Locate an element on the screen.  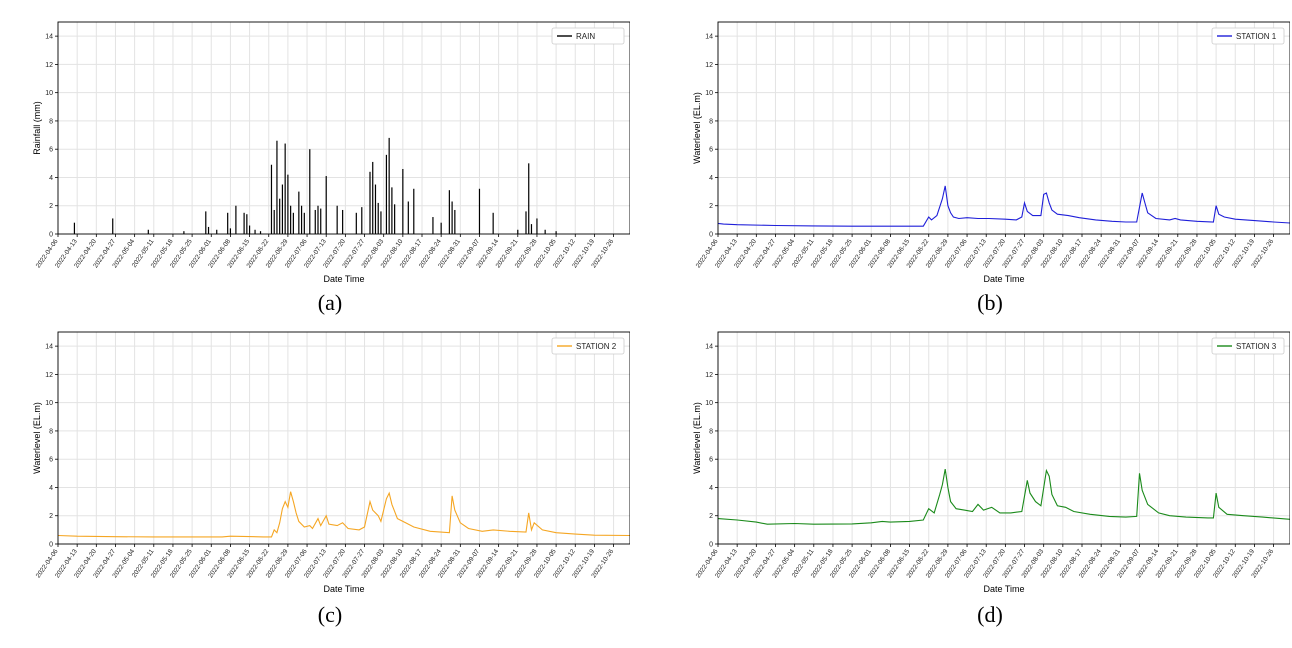
legend-label: STATION 3 is located at coordinates (1256, 346).